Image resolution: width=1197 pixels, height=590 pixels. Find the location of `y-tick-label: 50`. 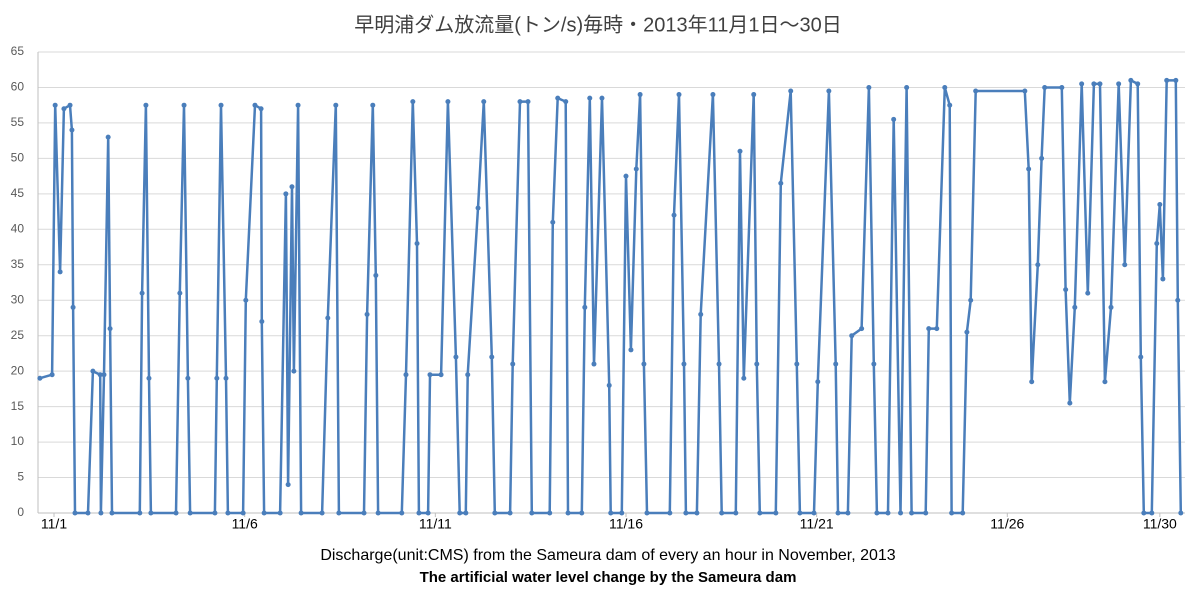

y-tick-label: 50 is located at coordinates (18, 158).